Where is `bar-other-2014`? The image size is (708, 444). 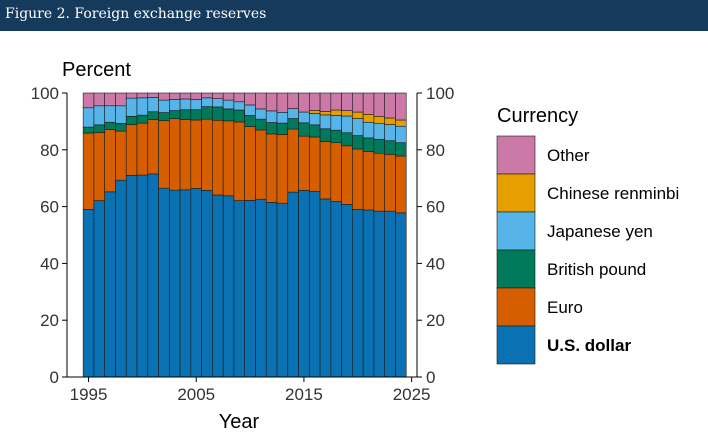
bar-other-2014 is located at coordinates (293, 100).